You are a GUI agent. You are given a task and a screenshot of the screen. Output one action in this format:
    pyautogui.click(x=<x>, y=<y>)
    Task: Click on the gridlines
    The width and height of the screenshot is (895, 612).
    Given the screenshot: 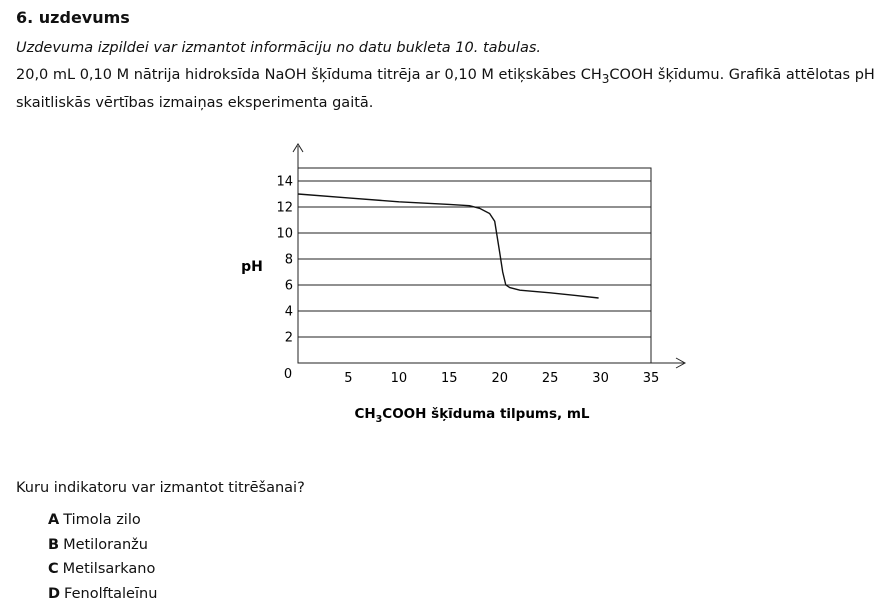 What is the action you would take?
    pyautogui.click(x=474, y=259)
    